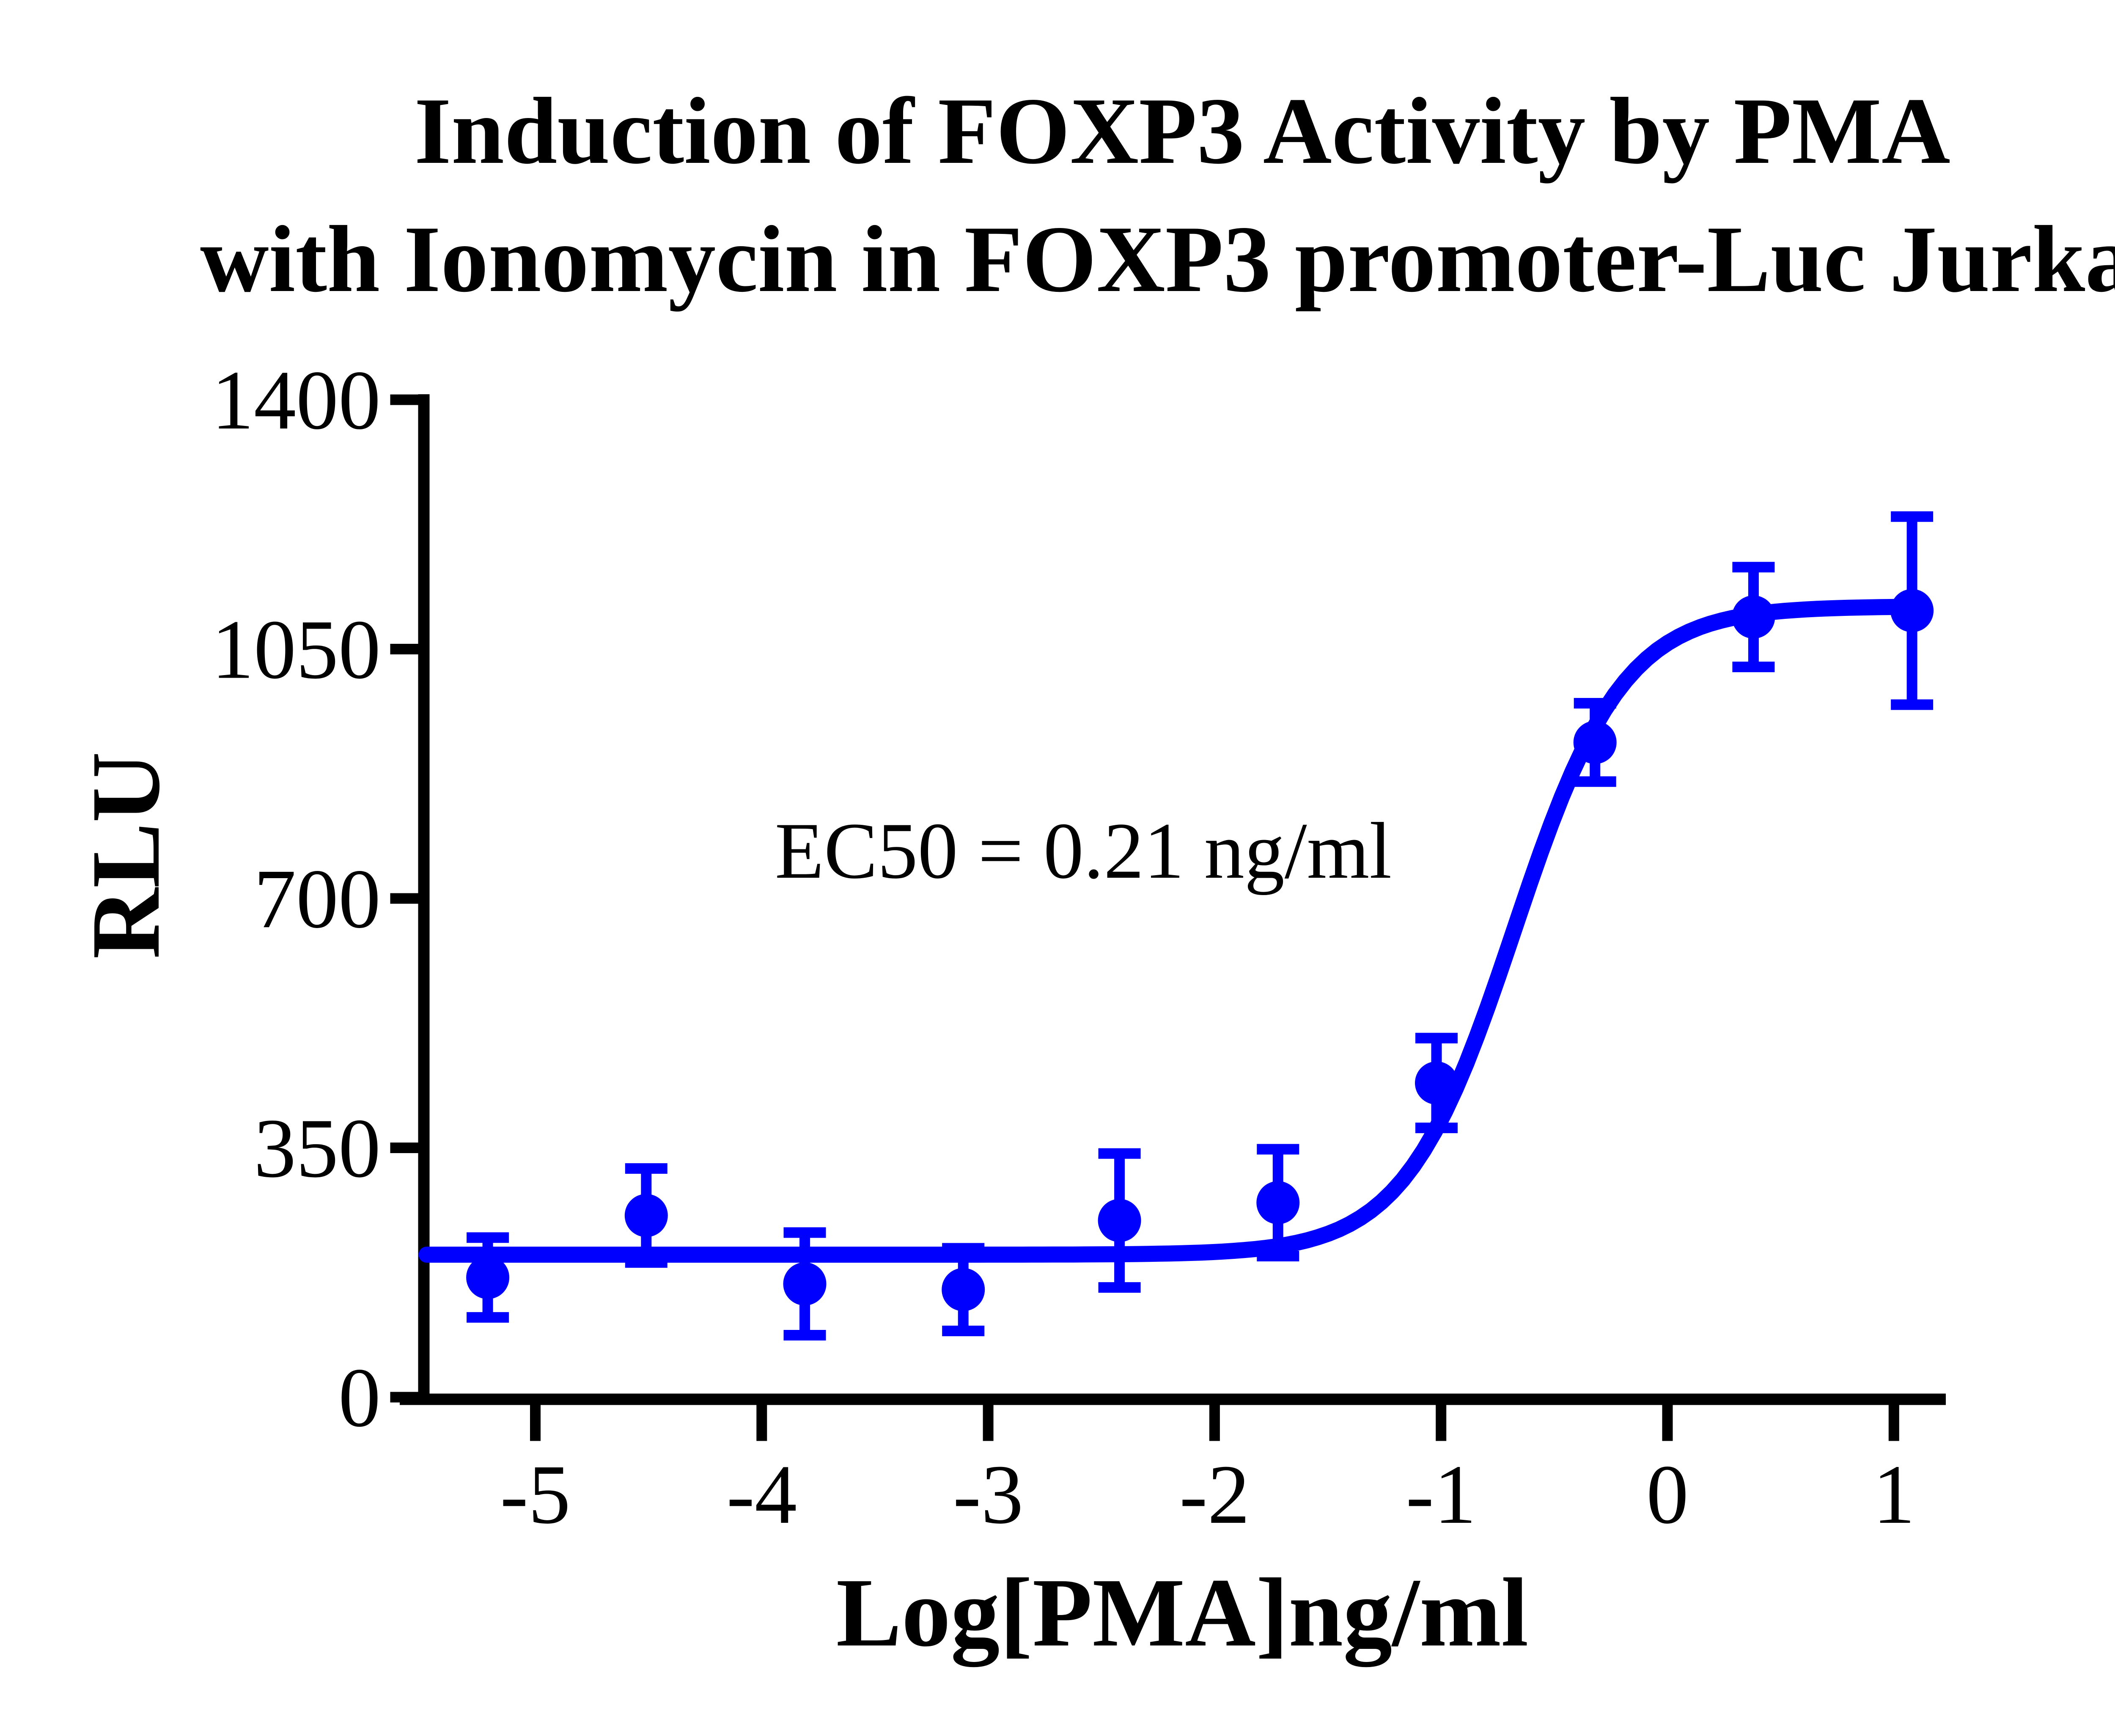 This screenshot has height=1736, width=2115. Describe the element at coordinates (317, 899) in the screenshot. I see `y-tick-label: 700` at that location.